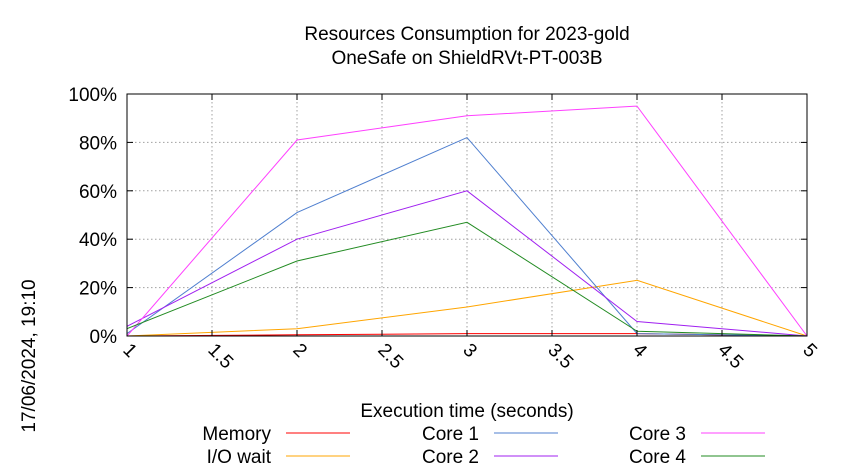 Image resolution: width=850 pixels, height=475 pixels. I want to click on chart-title-line-2: OneSafe on ShieldRVt-PT-003B, so click(466, 58).